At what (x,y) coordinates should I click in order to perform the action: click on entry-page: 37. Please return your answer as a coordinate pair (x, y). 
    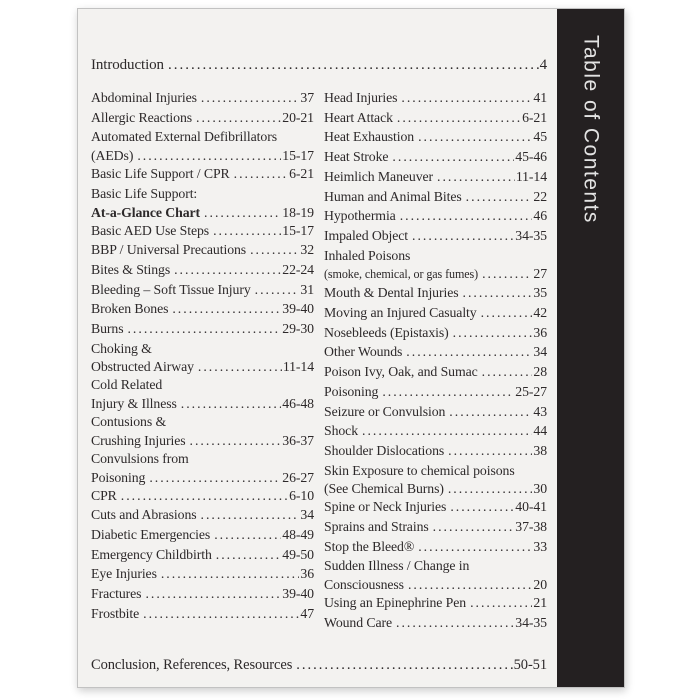
    Looking at the image, I should click on (307, 97).